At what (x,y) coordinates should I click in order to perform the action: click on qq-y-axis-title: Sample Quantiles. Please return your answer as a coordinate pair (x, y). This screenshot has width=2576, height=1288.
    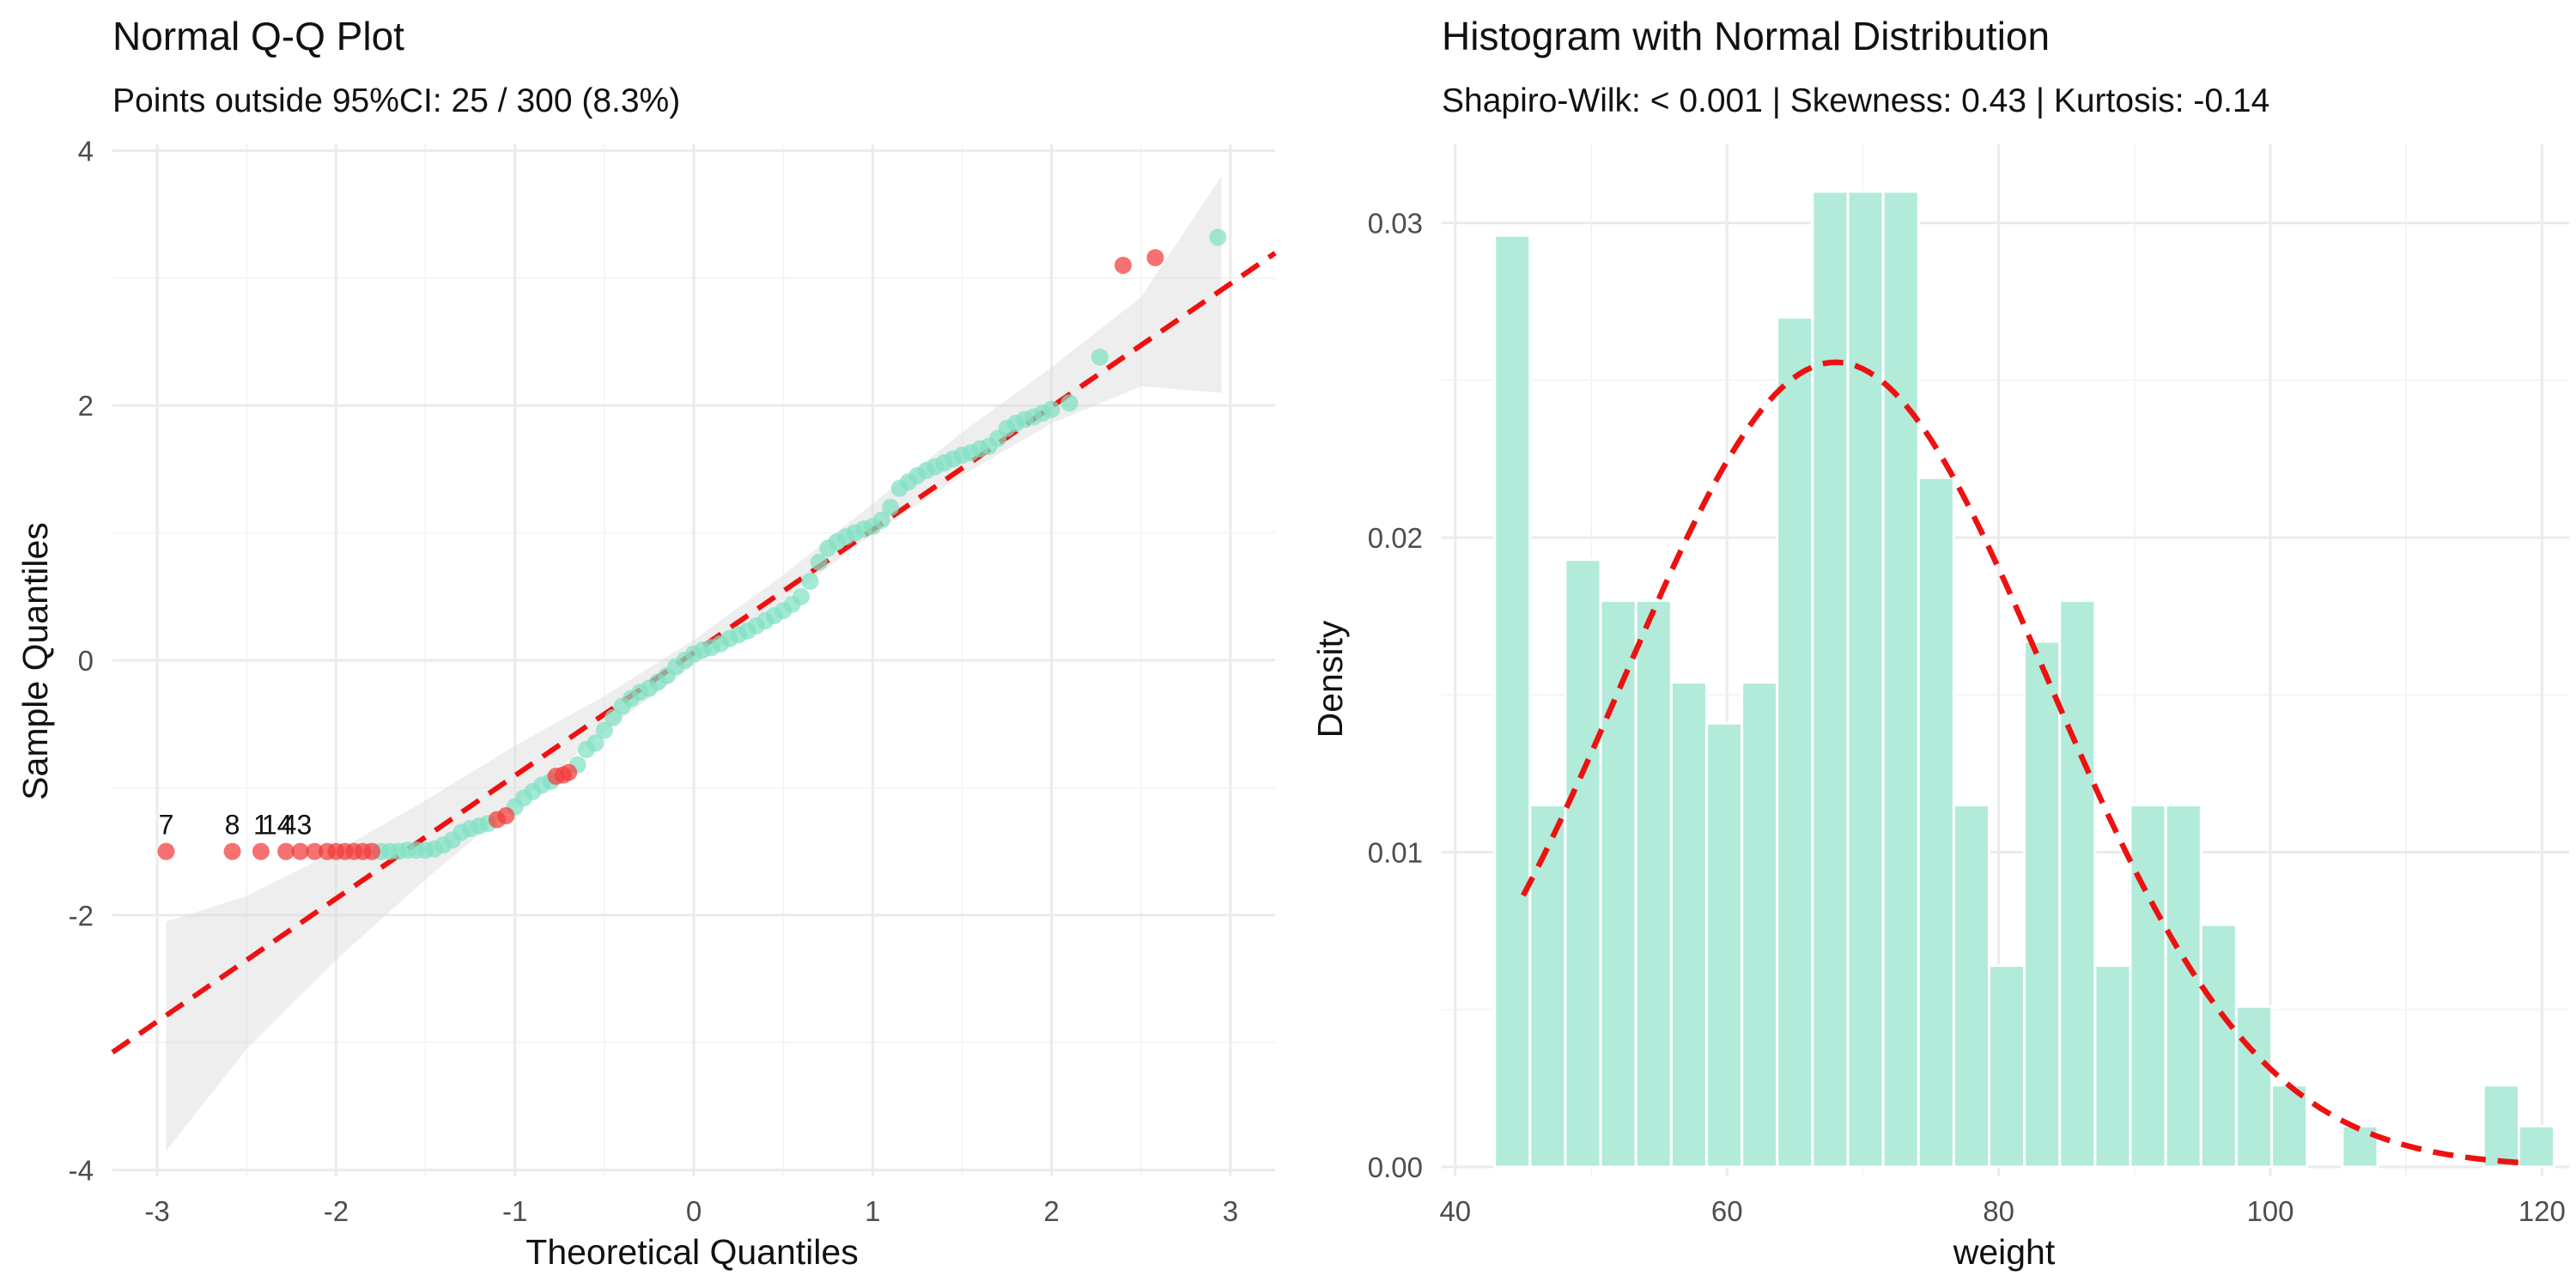
    Looking at the image, I should click on (35, 661).